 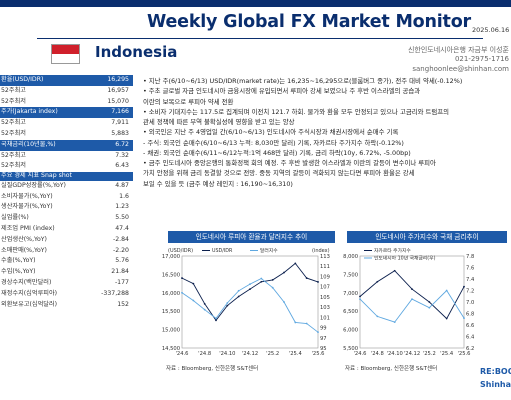 I want to click on row-value: 16,295, so click(x=118, y=79).